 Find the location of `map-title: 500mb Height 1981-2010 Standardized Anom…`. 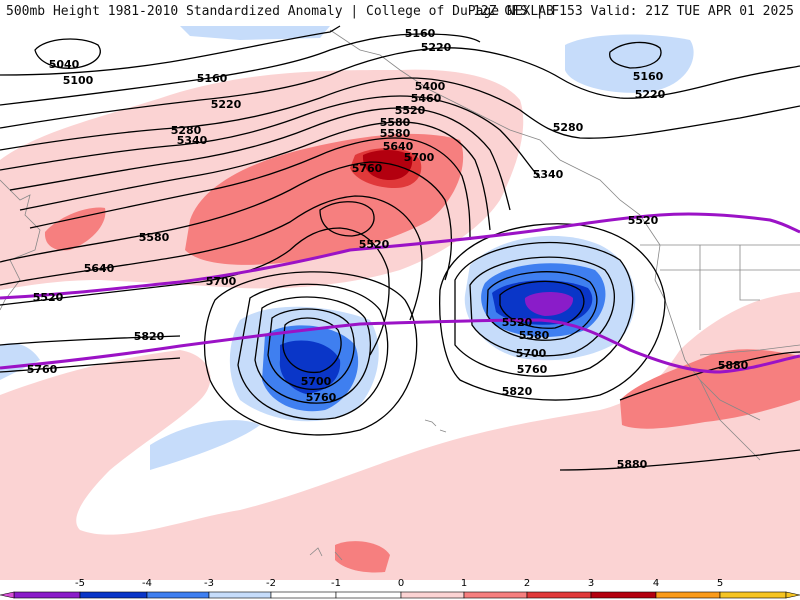

map-title: 500mb Height 1981-2010 Standardized Anom… is located at coordinates (280, 11).